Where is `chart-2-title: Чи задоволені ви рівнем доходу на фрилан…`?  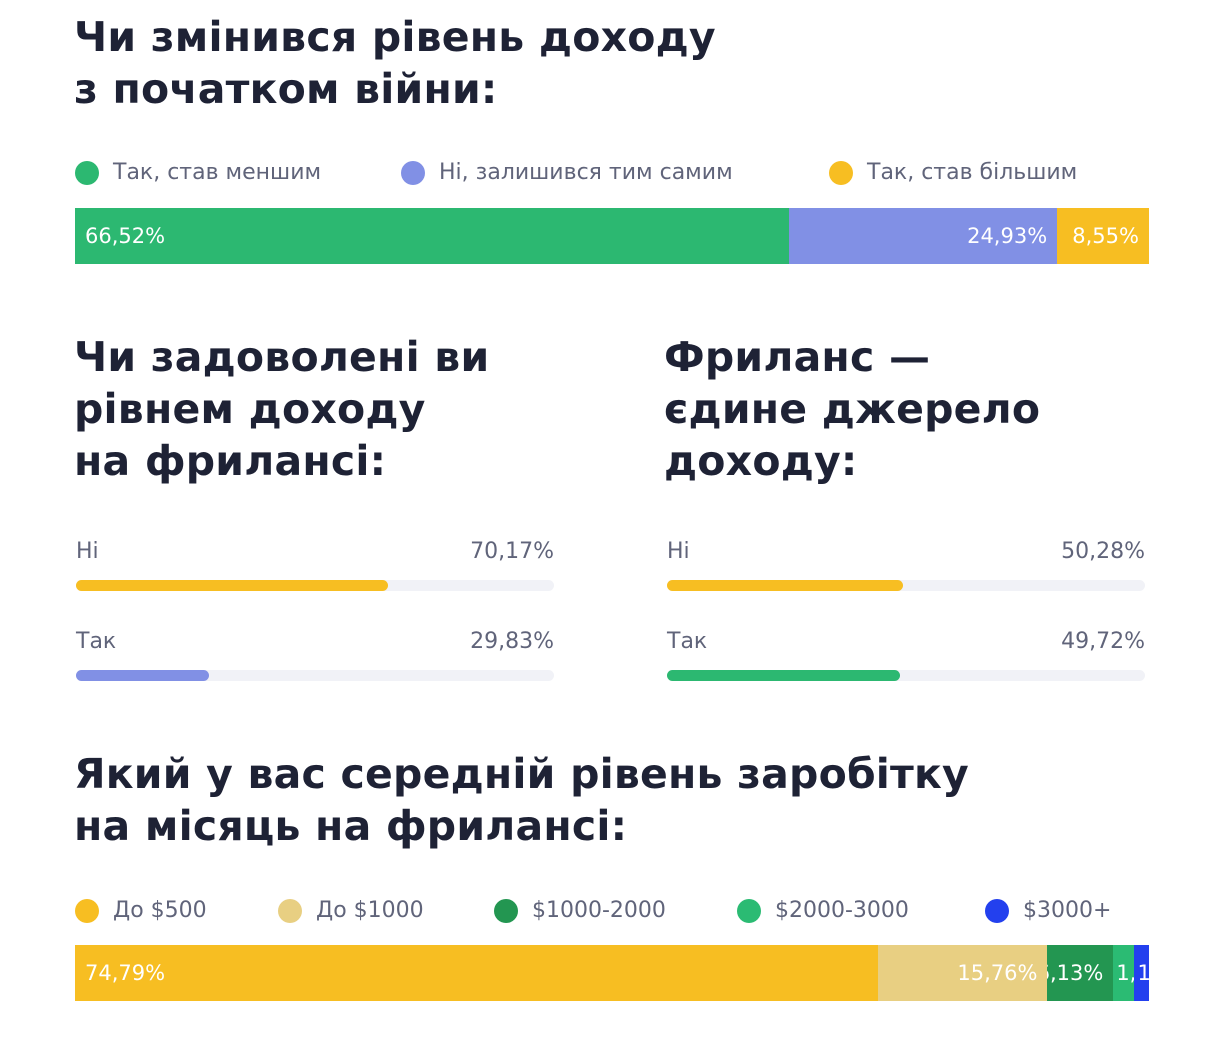
chart-2-title: Чи задоволені ви рівнем доходу на фрилан… is located at coordinates (282, 409).